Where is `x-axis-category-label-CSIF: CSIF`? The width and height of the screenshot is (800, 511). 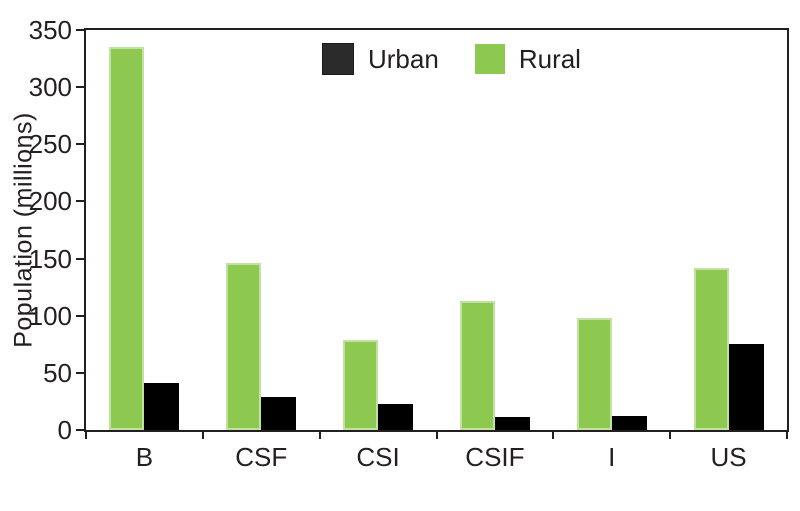 x-axis-category-label-CSIF: CSIF is located at coordinates (495, 457).